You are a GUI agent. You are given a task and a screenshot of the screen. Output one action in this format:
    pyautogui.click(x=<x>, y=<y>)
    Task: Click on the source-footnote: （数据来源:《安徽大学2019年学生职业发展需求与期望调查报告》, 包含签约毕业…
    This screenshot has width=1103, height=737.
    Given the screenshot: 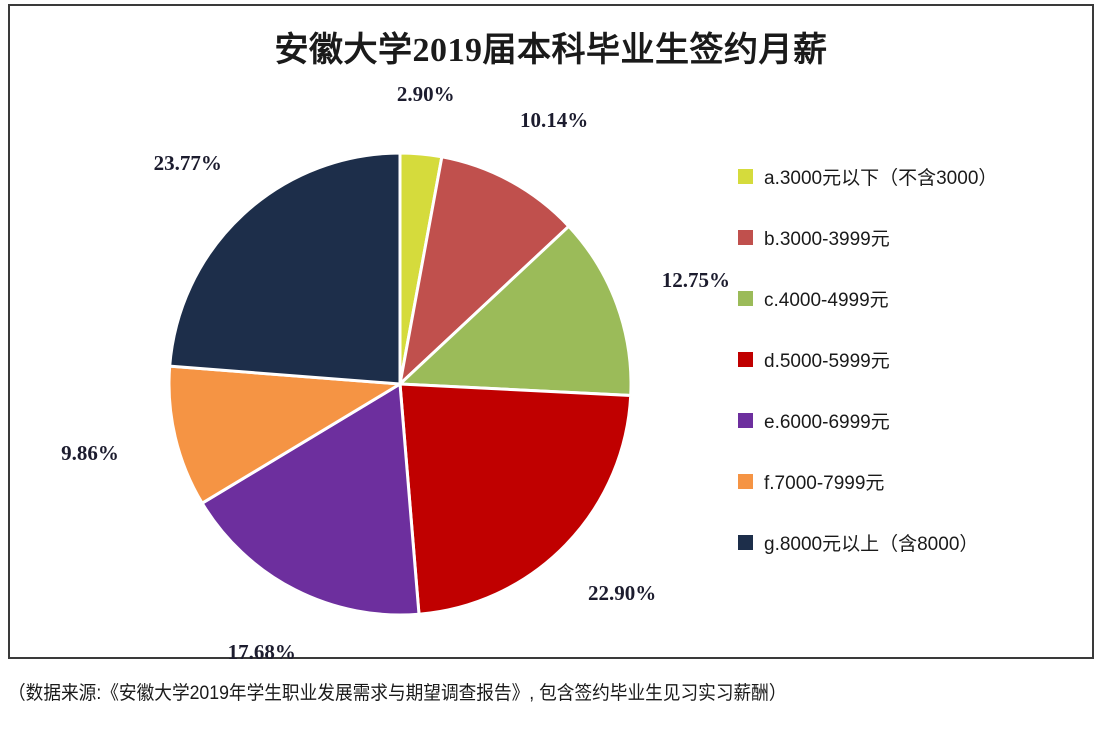 What is the action you would take?
    pyautogui.click(x=397, y=693)
    